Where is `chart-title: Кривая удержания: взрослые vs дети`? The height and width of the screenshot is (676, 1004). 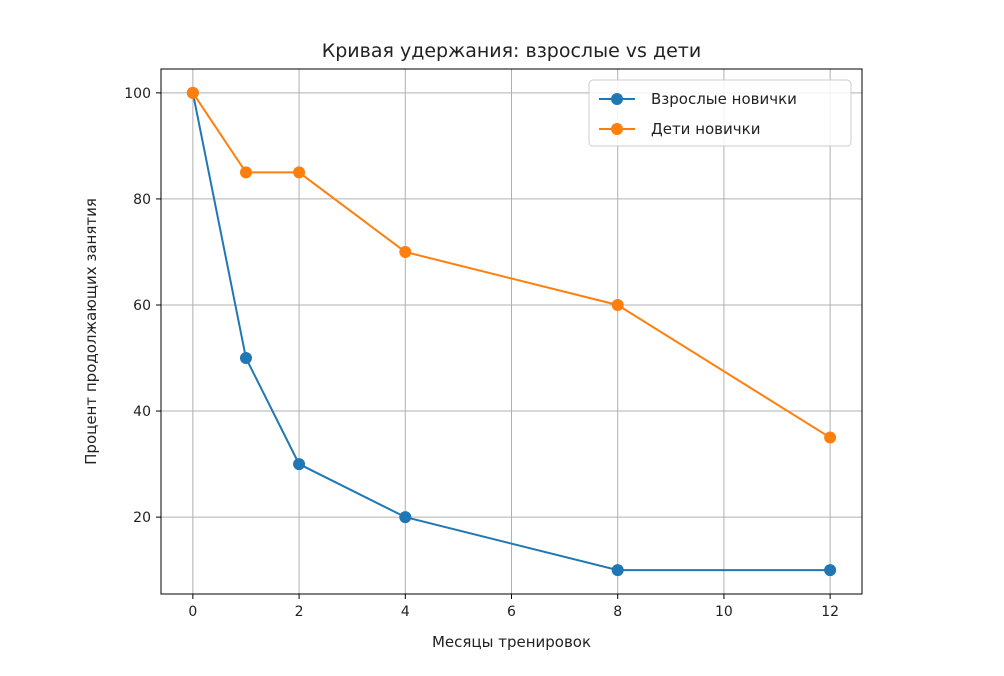
chart-title: Кривая удержания: взрослые vs дети is located at coordinates (511, 51).